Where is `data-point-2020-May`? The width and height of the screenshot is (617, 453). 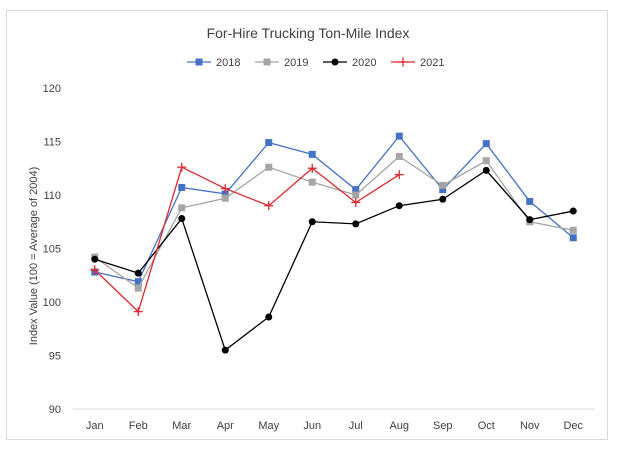
data-point-2020-May is located at coordinates (269, 317).